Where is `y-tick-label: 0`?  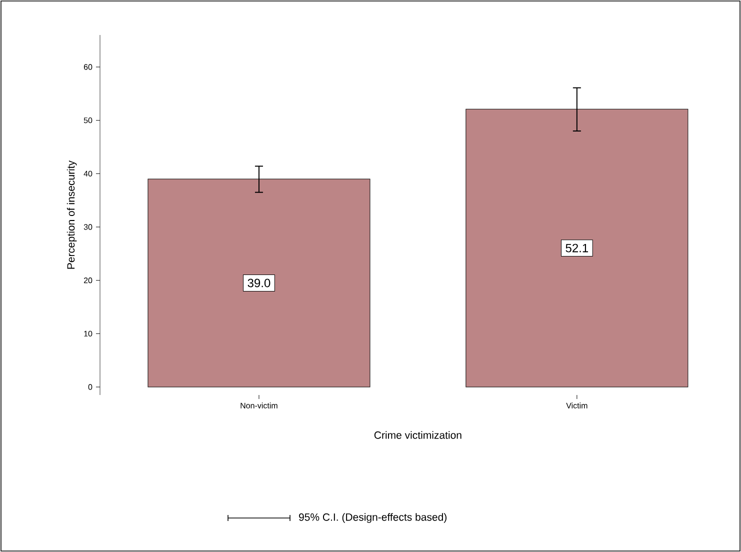
y-tick-label: 0 is located at coordinates (90, 387).